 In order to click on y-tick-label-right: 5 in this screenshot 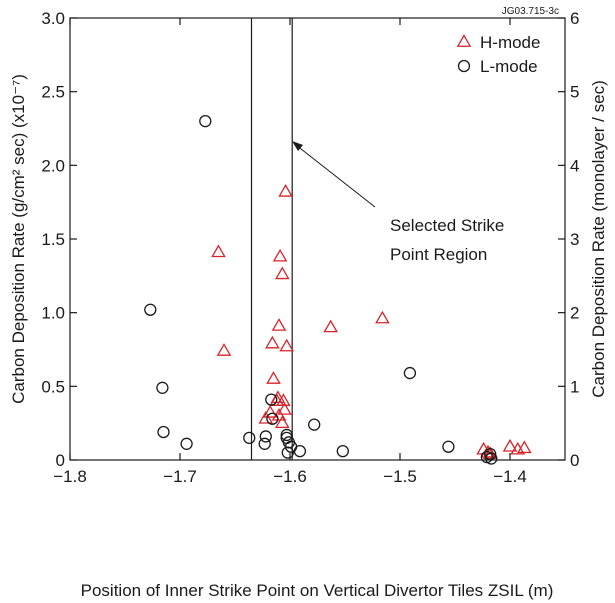, I will do `click(574, 92)`.